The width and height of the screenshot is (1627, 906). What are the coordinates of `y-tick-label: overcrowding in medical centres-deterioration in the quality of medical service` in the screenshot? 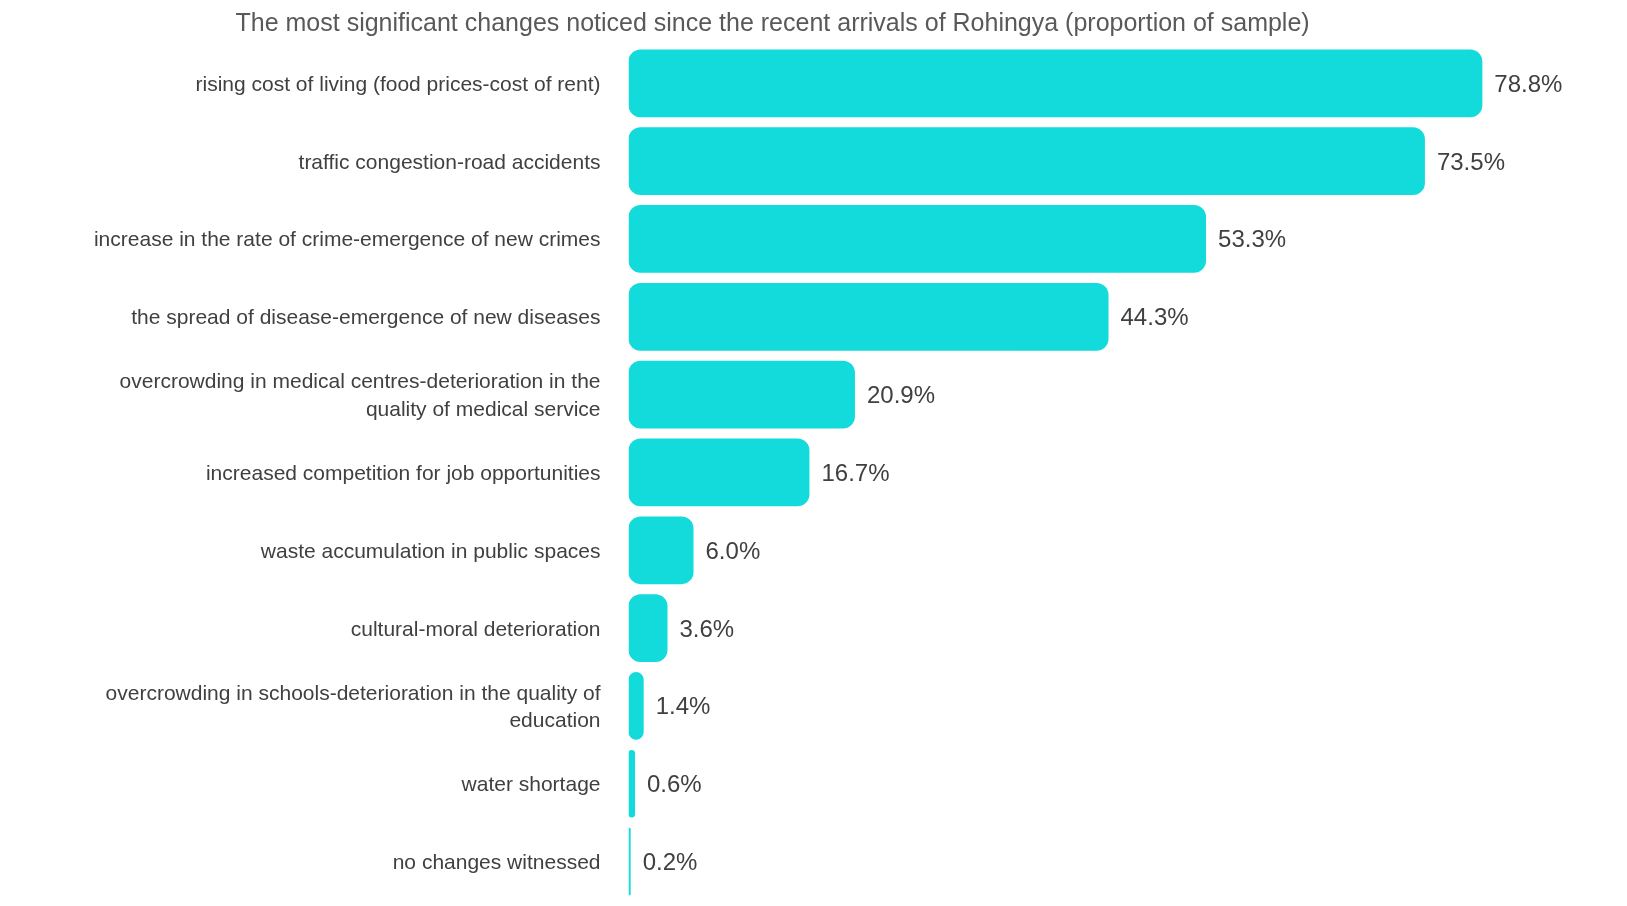 It's located at (360, 394).